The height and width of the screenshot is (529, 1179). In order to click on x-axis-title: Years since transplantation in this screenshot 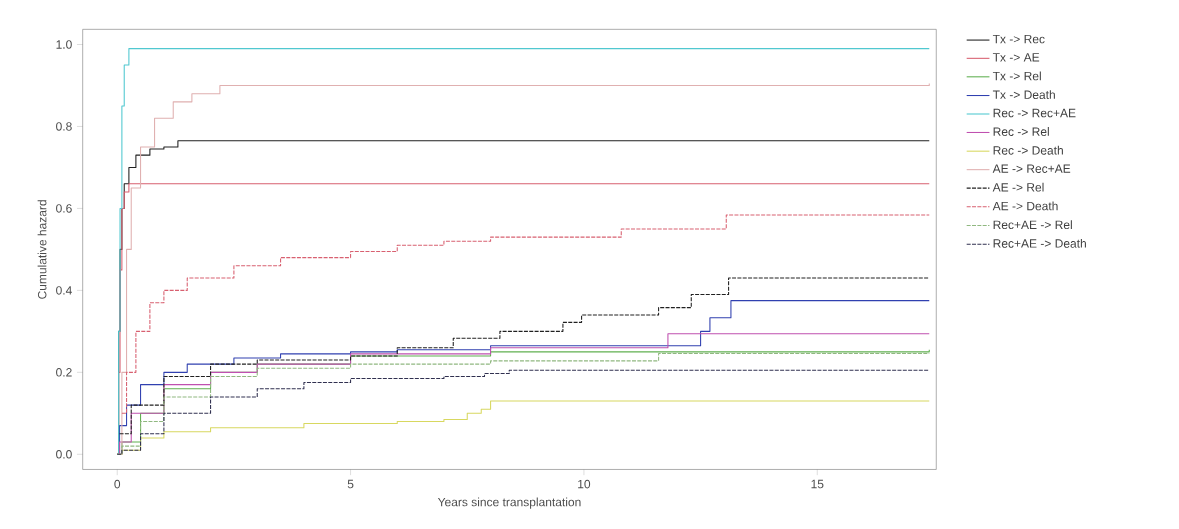, I will do `click(509, 503)`.